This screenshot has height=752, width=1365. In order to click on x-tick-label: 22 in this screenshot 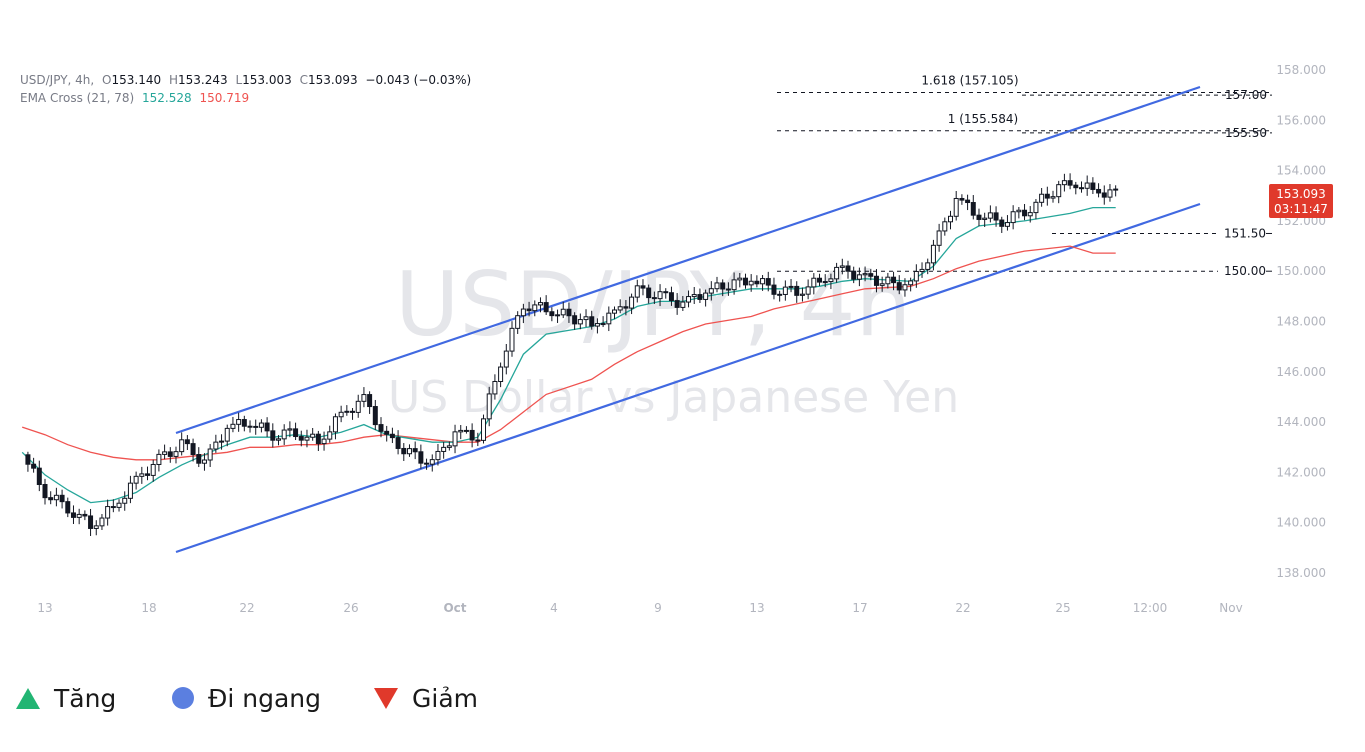, I will do `click(962, 608)`.